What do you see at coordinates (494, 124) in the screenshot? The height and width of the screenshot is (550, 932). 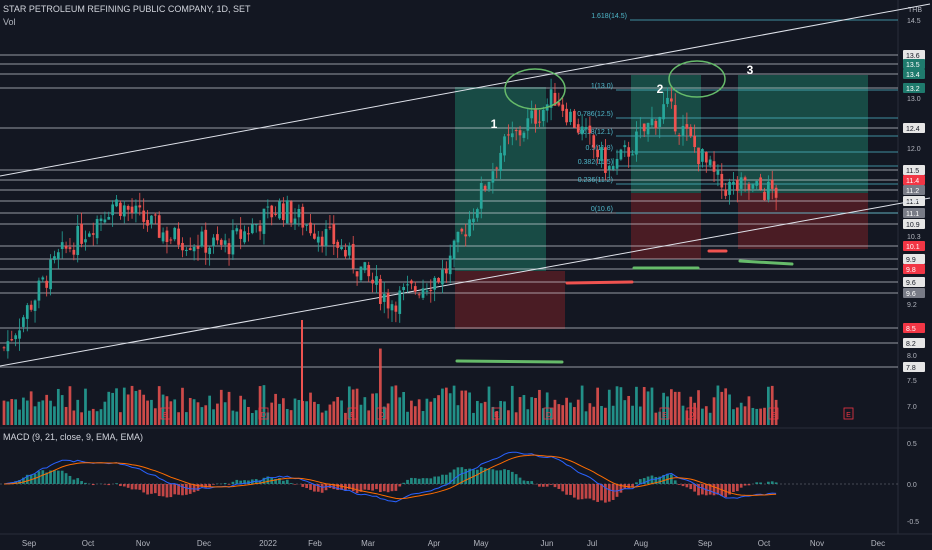 I see `annotation-1: 1` at bounding box center [494, 124].